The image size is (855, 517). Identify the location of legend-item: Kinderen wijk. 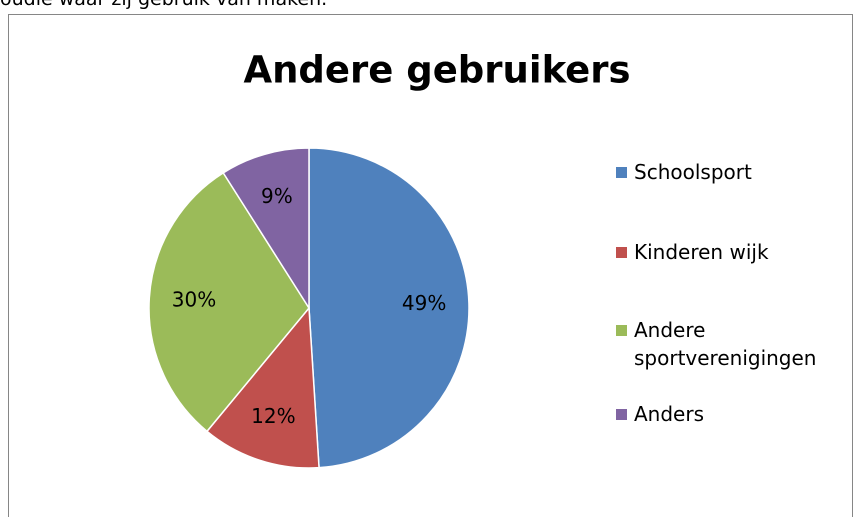
(729, 252).